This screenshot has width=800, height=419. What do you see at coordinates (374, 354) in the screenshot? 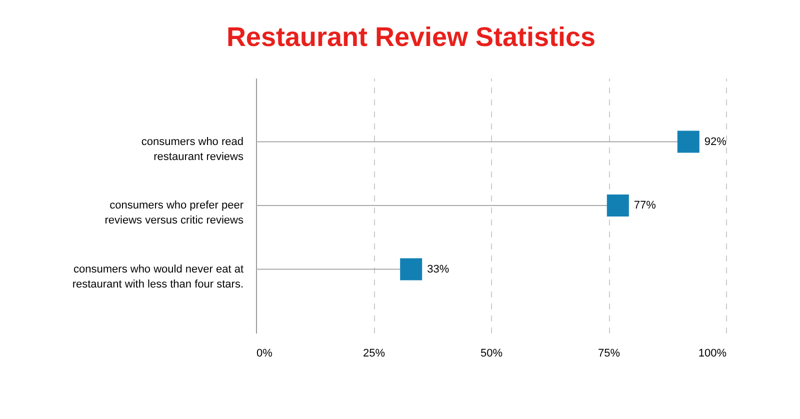
I see `x-tick-label: 25%` at bounding box center [374, 354].